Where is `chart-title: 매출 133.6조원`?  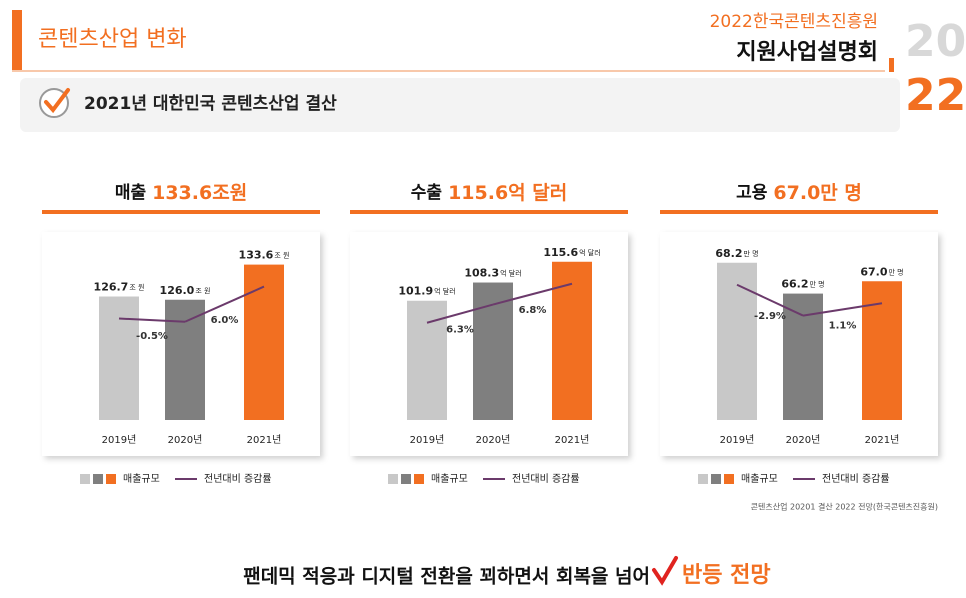
chart-title: 매출 133.6조원 is located at coordinates (181, 193).